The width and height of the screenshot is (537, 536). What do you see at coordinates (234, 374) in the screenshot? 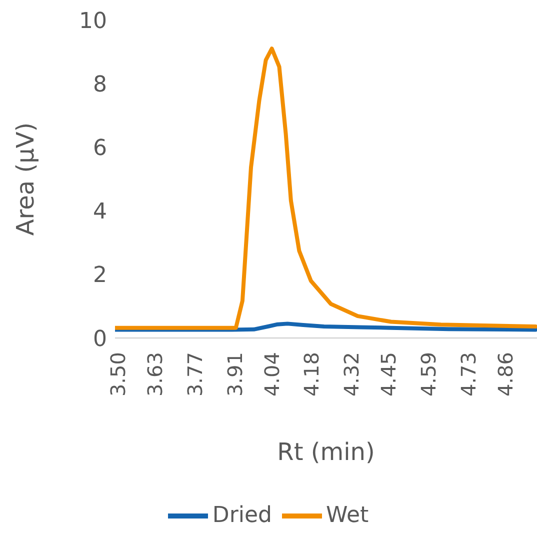
I see `x-tick-label: 3.91` at bounding box center [234, 374].